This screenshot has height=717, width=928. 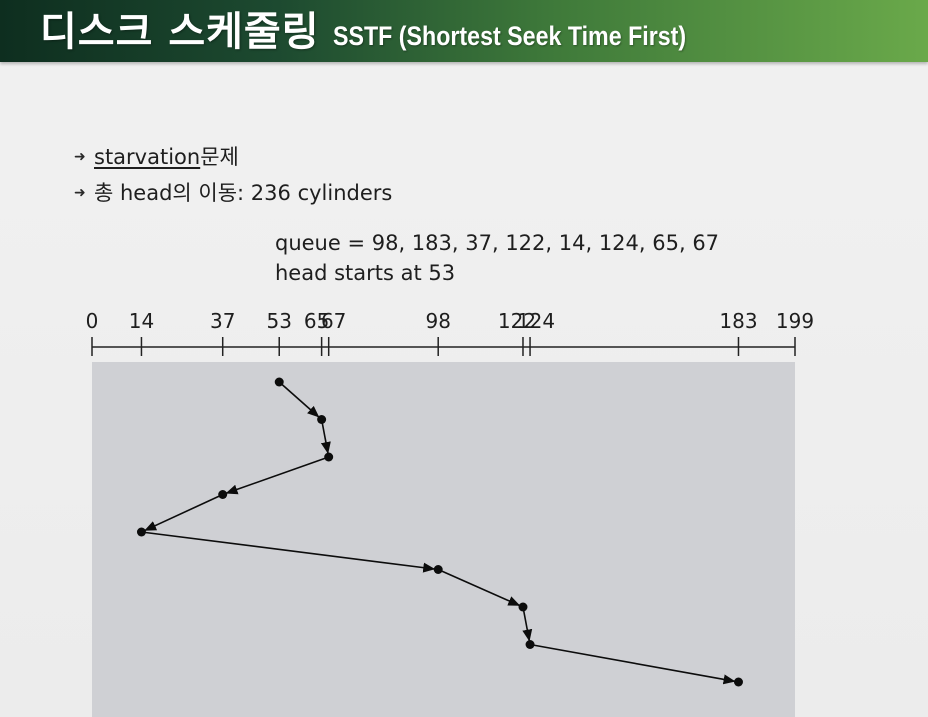 I want to click on bullet-total-movement: ➜ 총 head의 이동: 236 cylinders, so click(x=233, y=193).